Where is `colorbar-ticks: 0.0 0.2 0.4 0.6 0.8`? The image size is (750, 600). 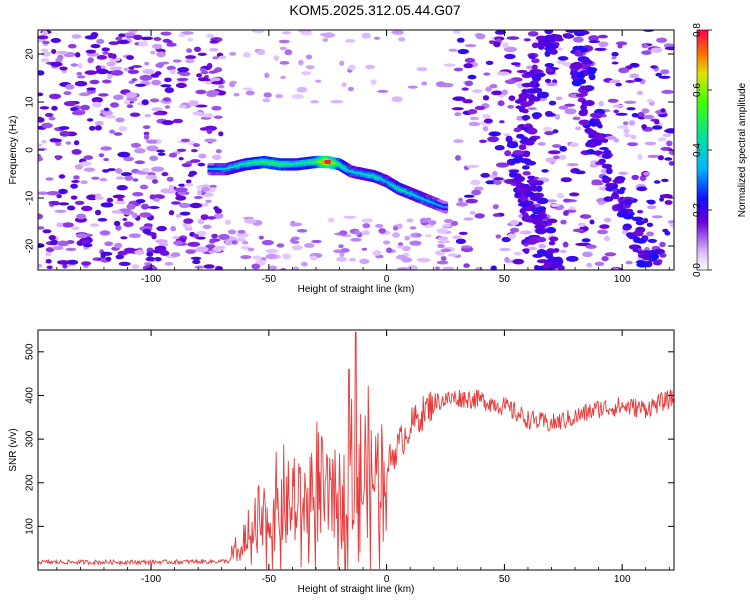
colorbar-ticks: 0.0 0.2 0.4 0.6 0.8 is located at coordinates (702, 150).